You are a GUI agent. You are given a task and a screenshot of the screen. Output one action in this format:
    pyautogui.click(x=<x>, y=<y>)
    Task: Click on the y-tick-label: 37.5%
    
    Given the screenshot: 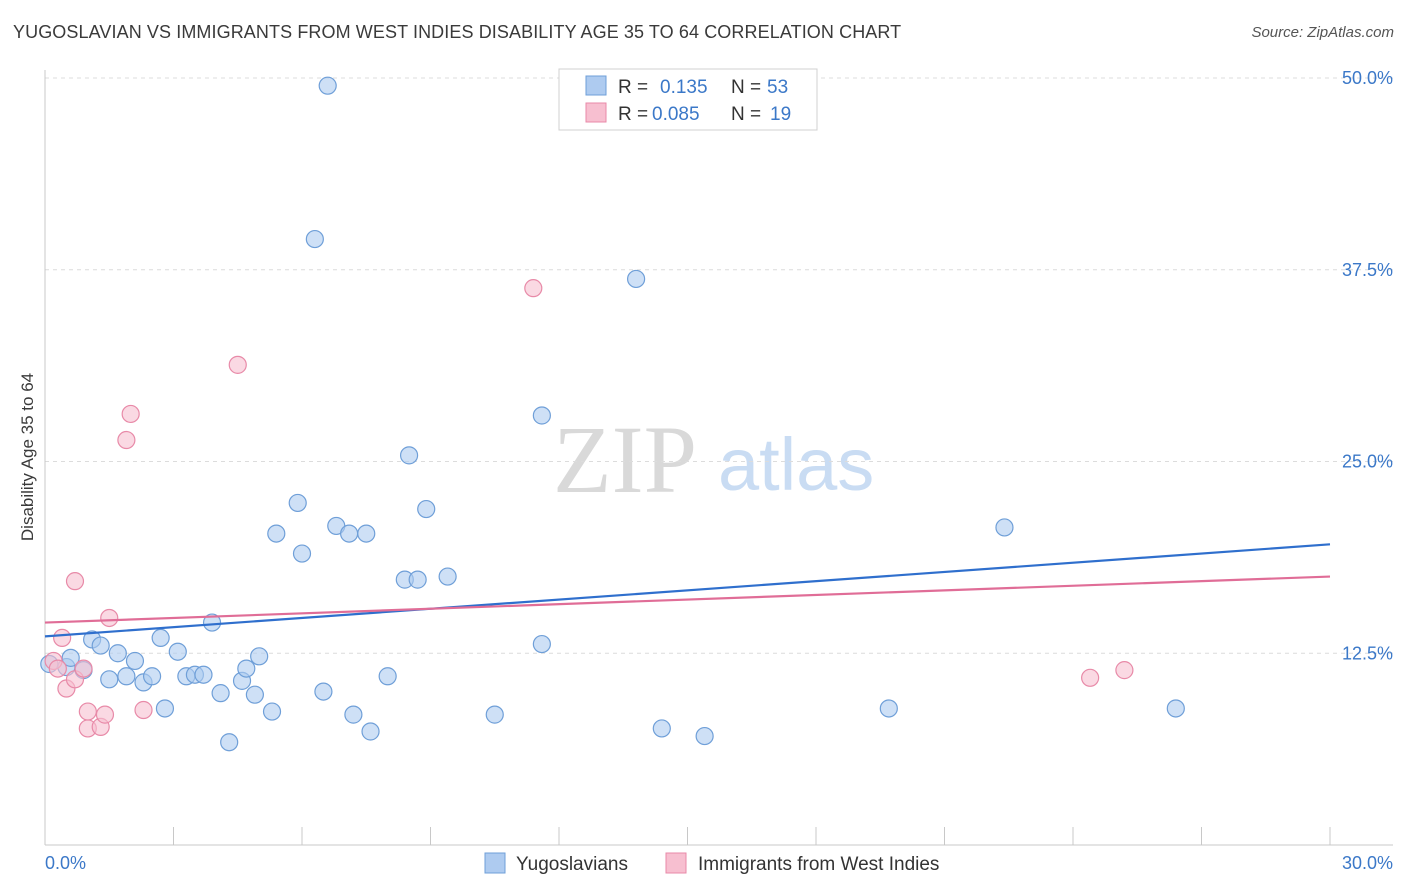 What is the action you would take?
    pyautogui.click(x=1367, y=270)
    